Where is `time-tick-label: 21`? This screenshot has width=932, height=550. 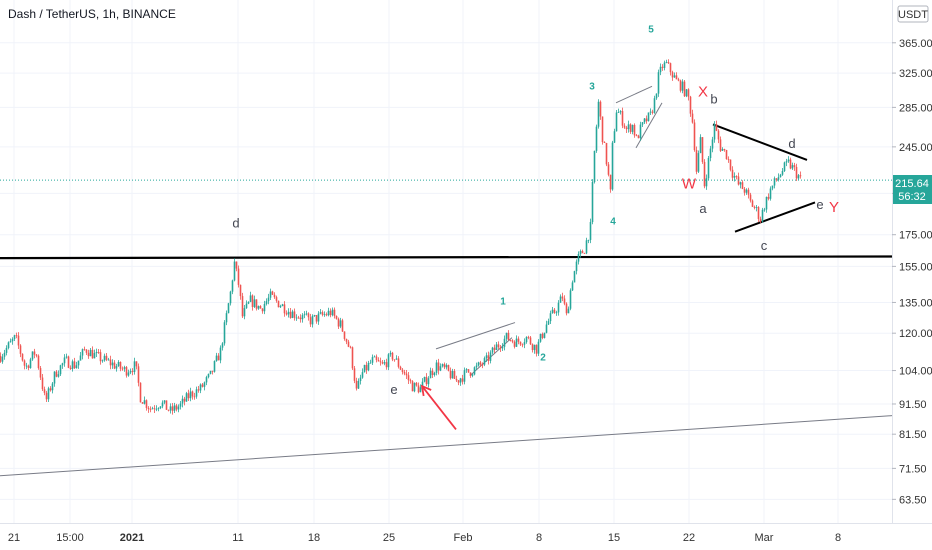 time-tick-label: 21 is located at coordinates (14, 538).